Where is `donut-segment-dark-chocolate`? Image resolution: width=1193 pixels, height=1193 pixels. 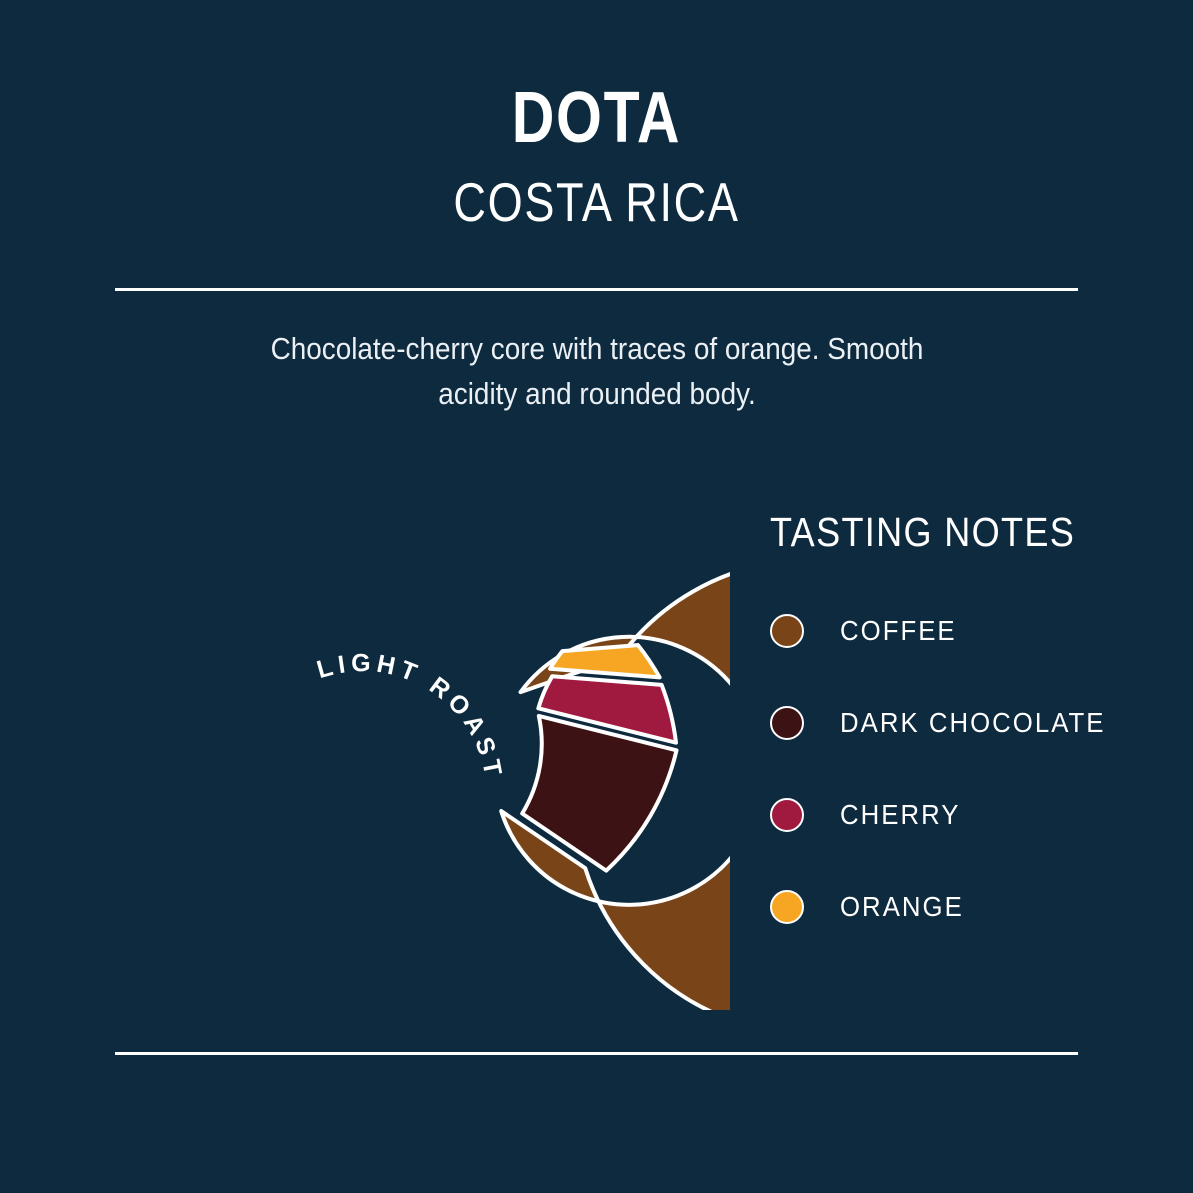 donut-segment-dark-chocolate is located at coordinates (599, 793).